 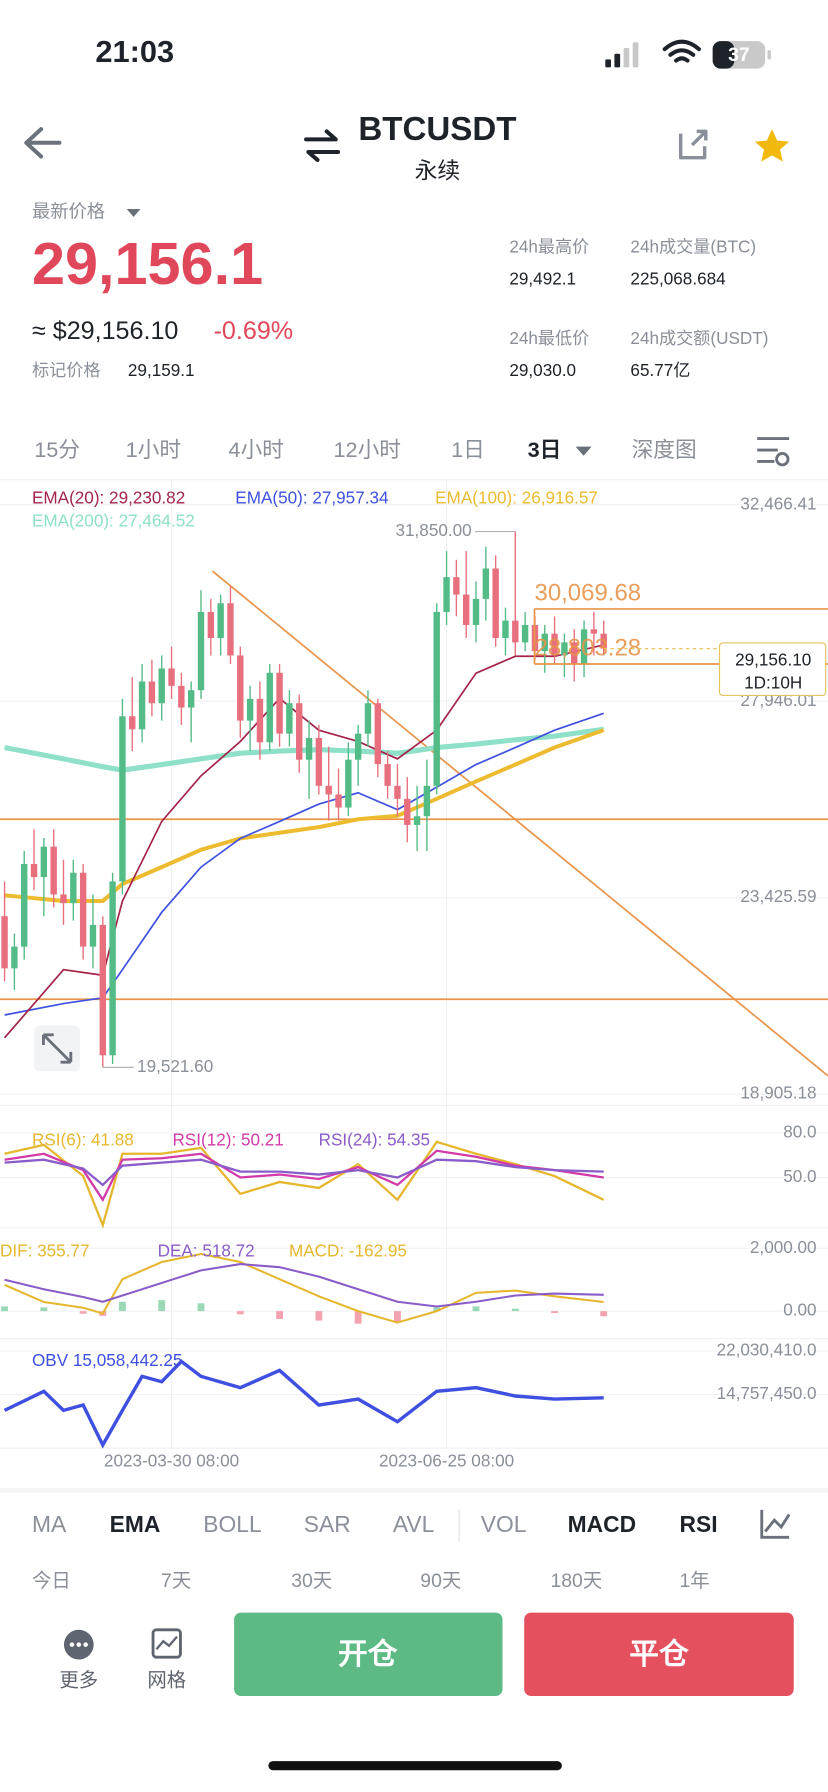 What do you see at coordinates (113, 521) in the screenshot?
I see `legend-entry: EMA(200): 27,464.52` at bounding box center [113, 521].